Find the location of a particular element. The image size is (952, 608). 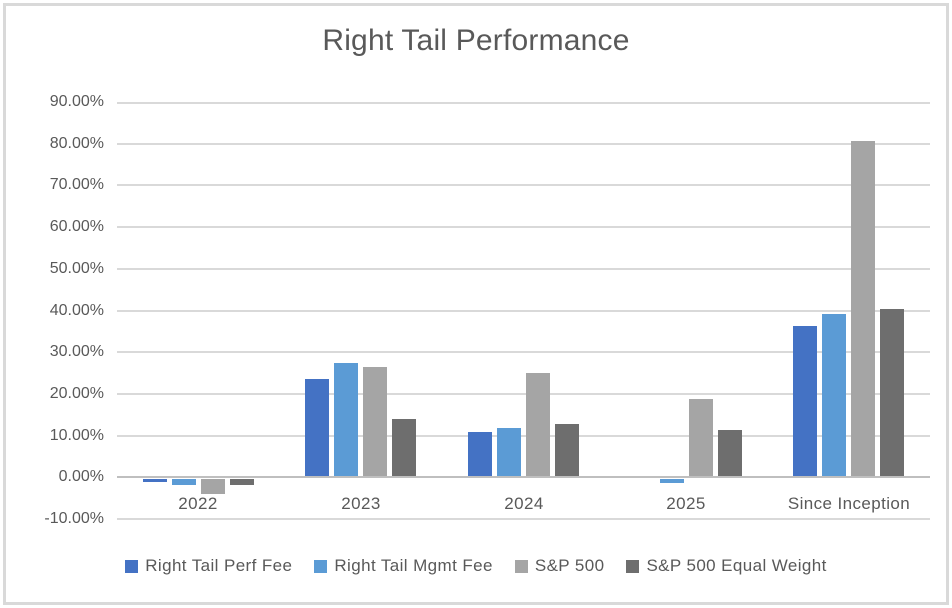

y-axis-tick-label: 80.00% is located at coordinates (76, 143).